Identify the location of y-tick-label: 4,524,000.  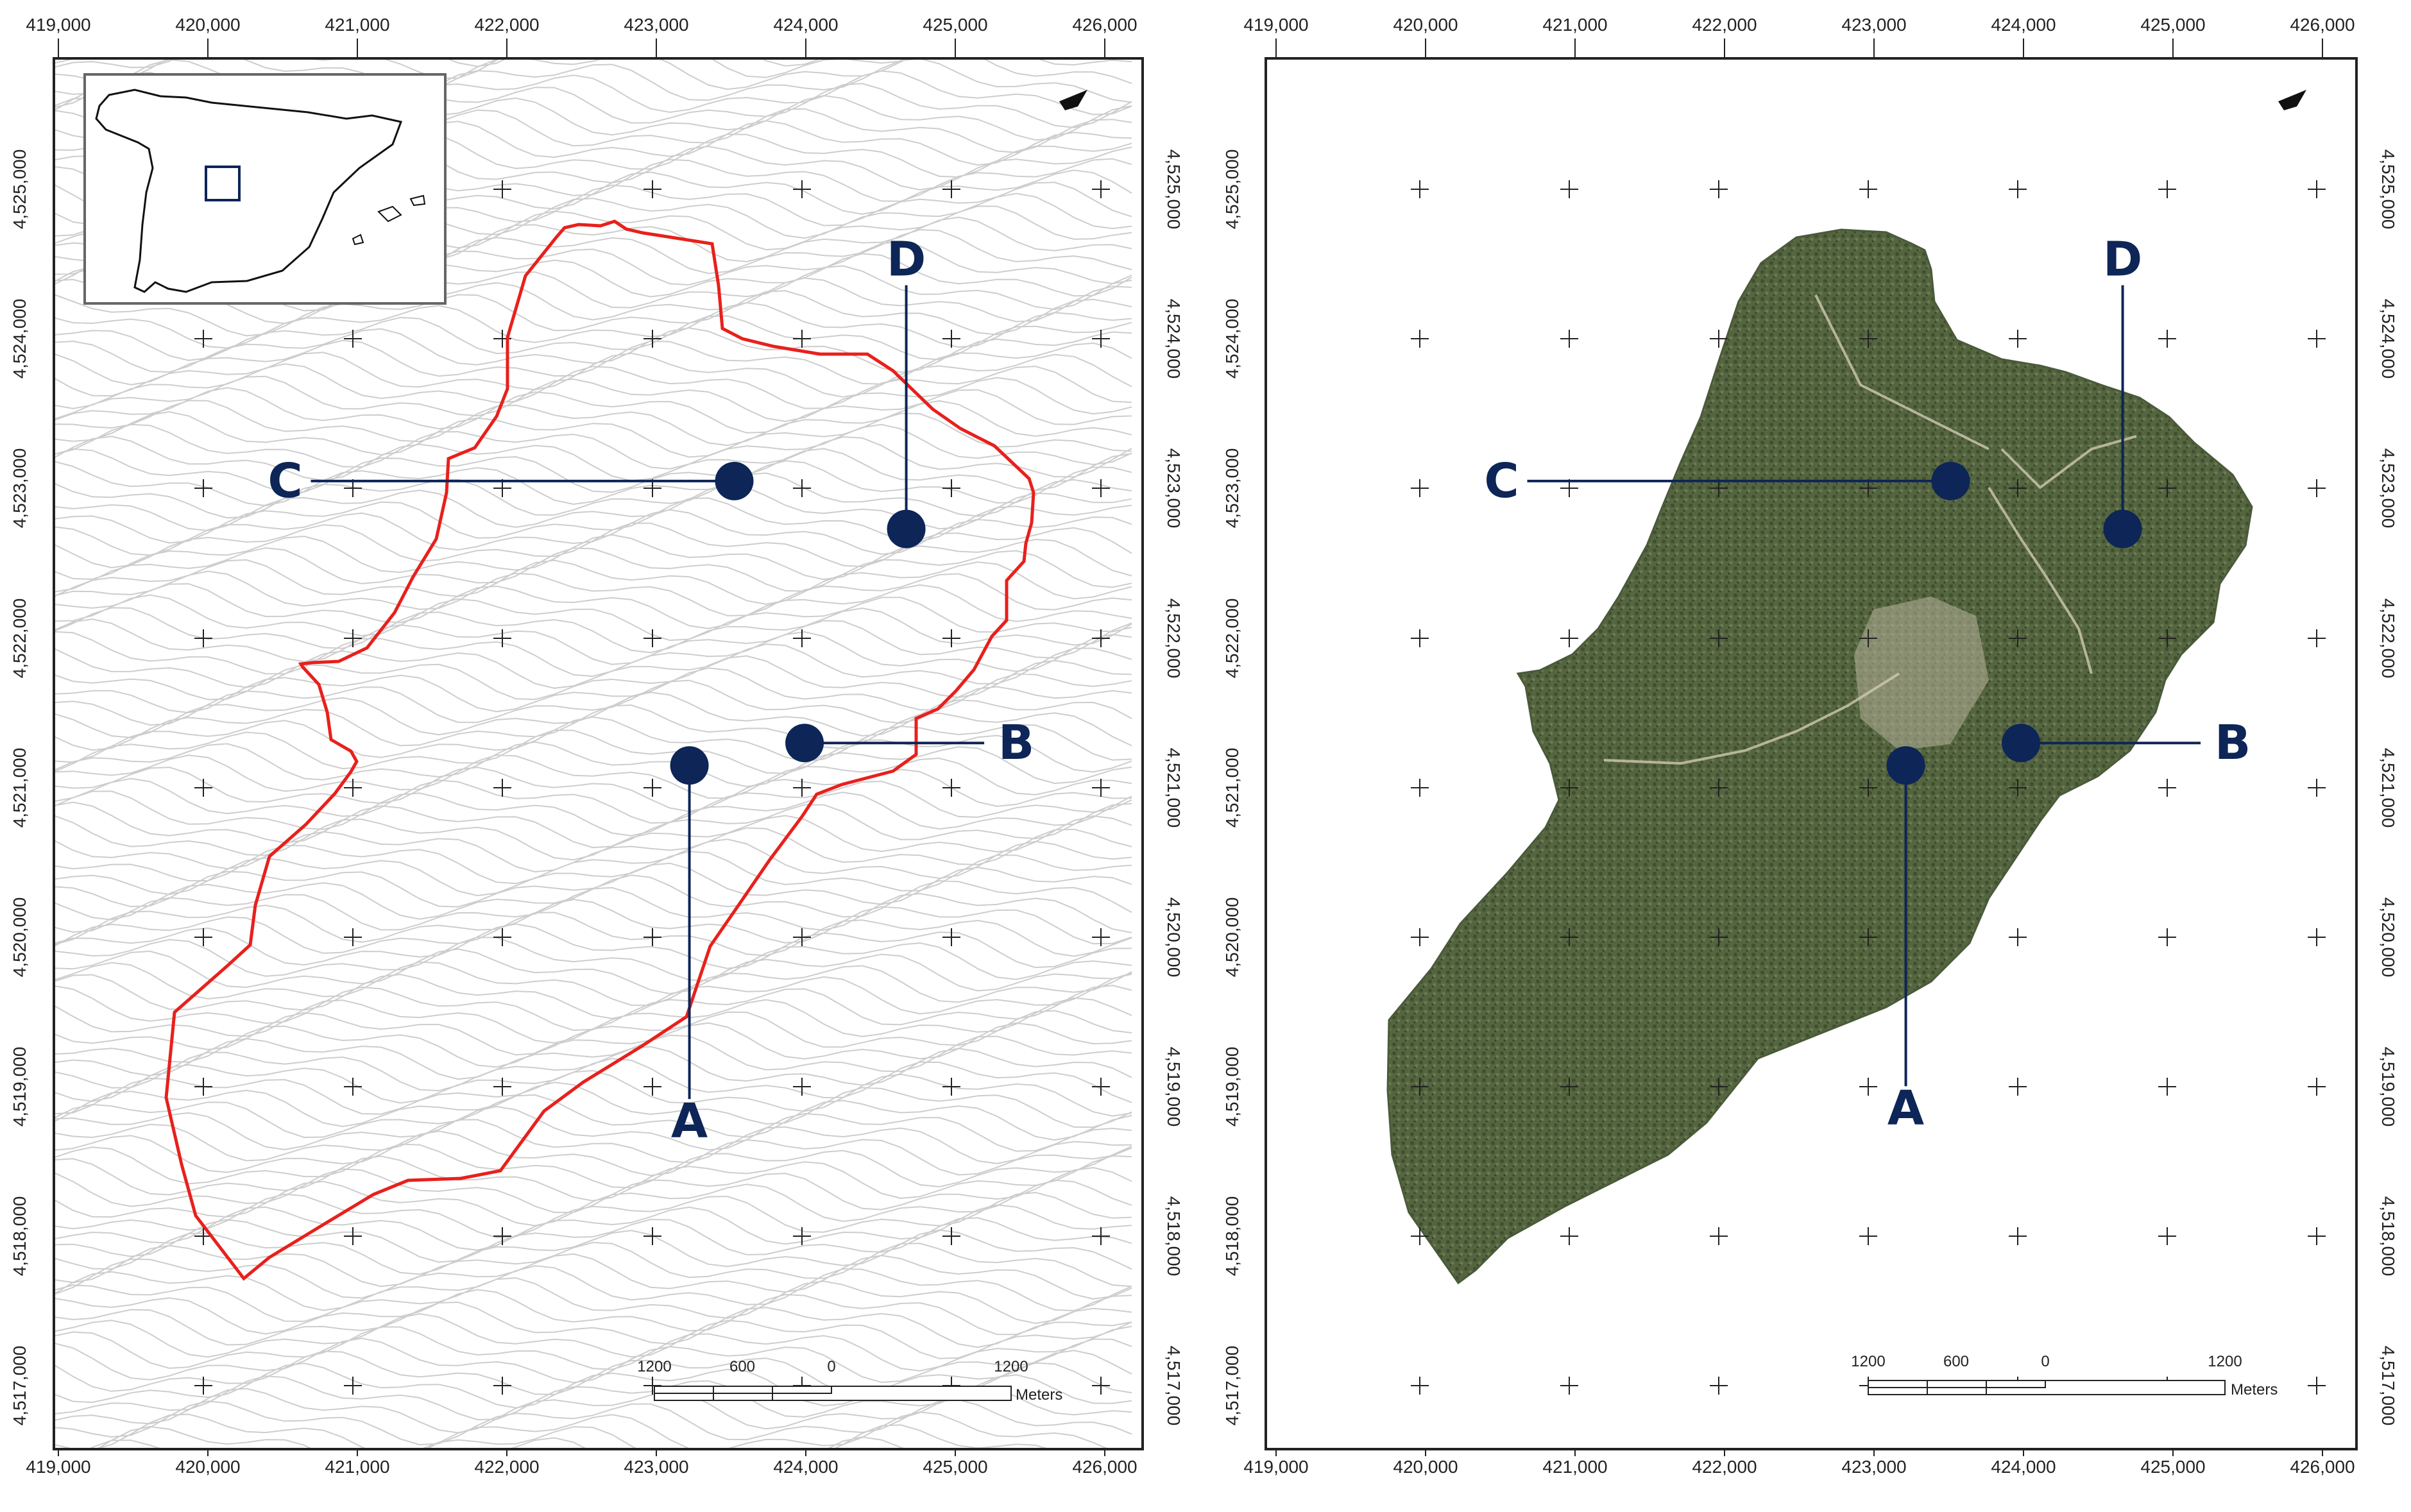
(20, 339).